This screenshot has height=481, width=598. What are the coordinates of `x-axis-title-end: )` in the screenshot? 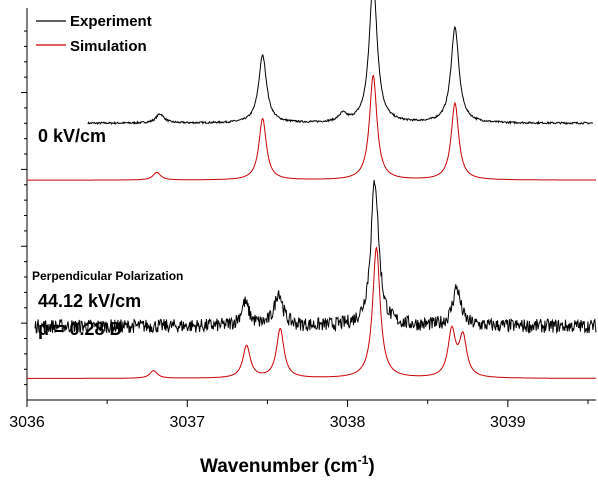 It's located at (371, 466).